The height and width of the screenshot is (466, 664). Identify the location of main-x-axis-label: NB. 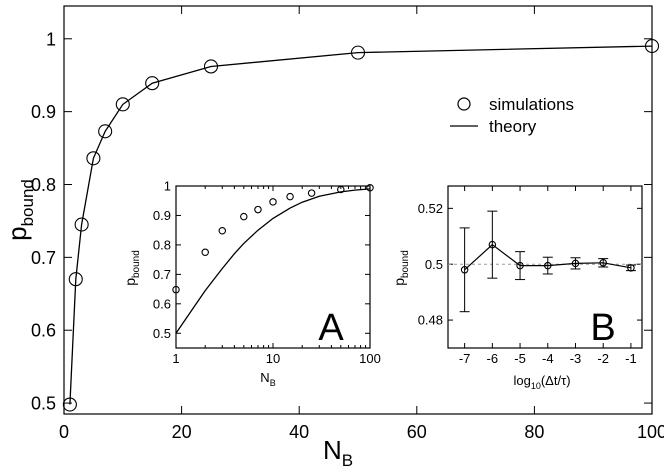
(338, 450).